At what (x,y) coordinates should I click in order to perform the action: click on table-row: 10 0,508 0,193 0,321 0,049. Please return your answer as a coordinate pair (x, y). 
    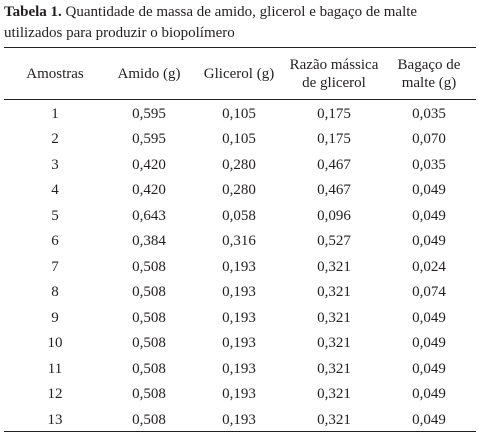
    Looking at the image, I should click on (240, 344).